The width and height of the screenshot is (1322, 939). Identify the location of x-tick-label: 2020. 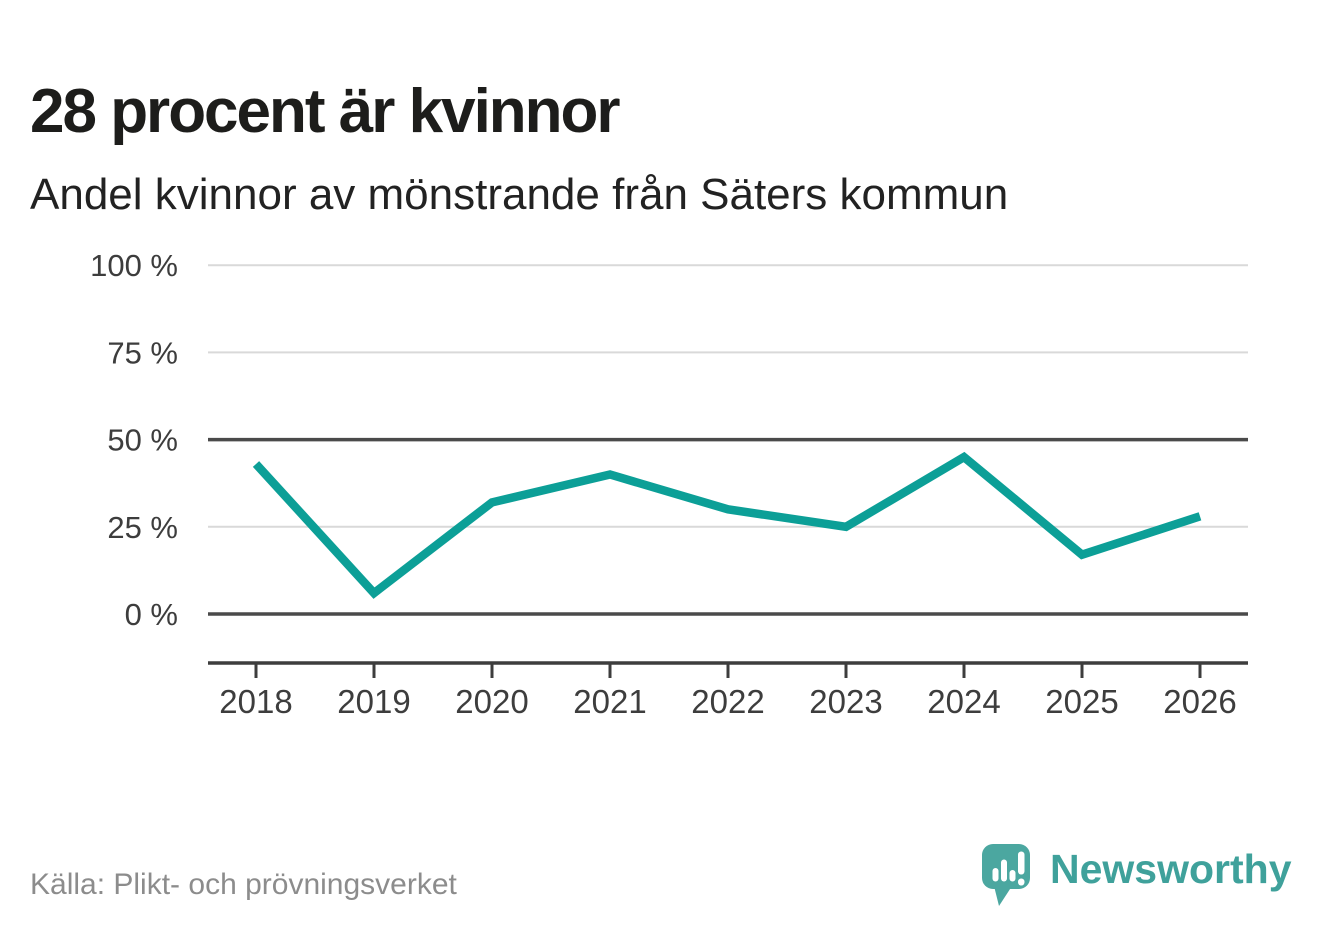
(491, 701).